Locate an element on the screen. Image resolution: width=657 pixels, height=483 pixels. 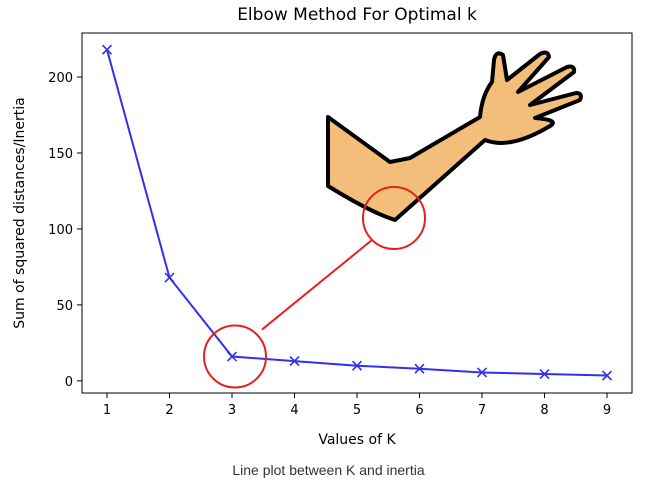
y-tick-label: 50 is located at coordinates (64, 306).